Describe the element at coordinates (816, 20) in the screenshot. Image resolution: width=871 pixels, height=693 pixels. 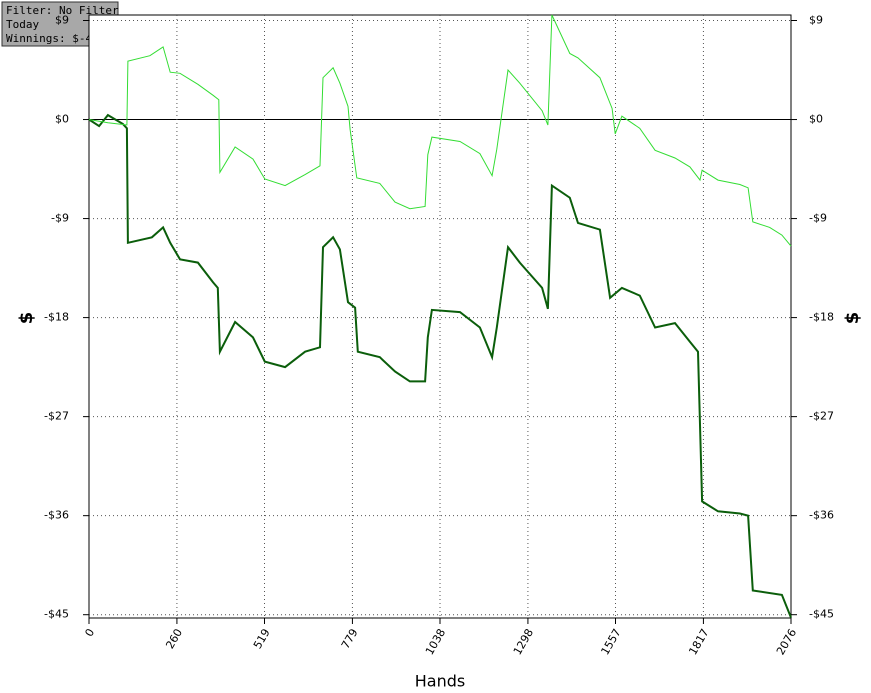
I see `y2-tick-label: $9` at that location.